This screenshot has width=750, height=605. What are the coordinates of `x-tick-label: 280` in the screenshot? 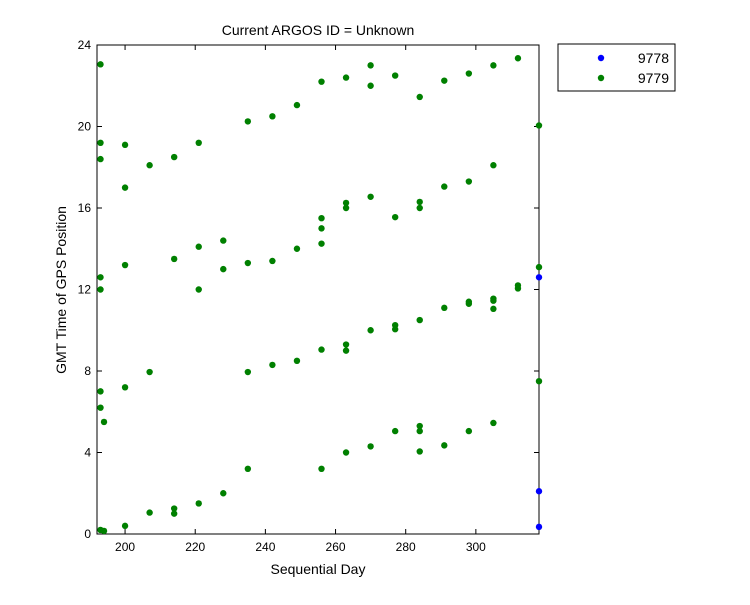 It's located at (406, 547).